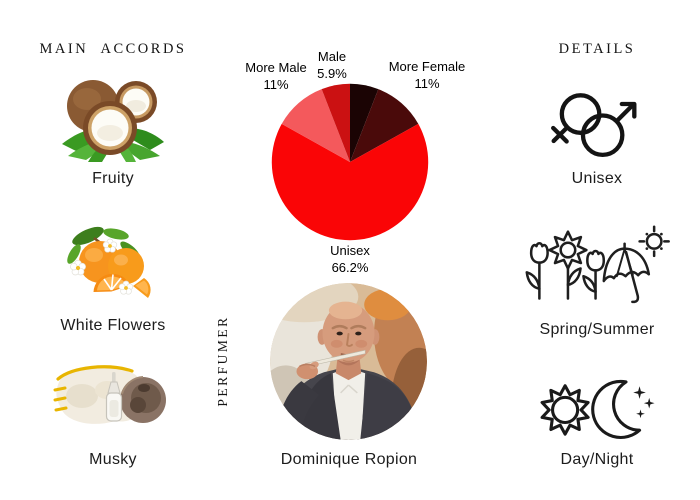 This screenshot has width=700, height=500. Describe the element at coordinates (222, 361) in the screenshot. I see `perfumer-heading: PERFUMER` at that location.